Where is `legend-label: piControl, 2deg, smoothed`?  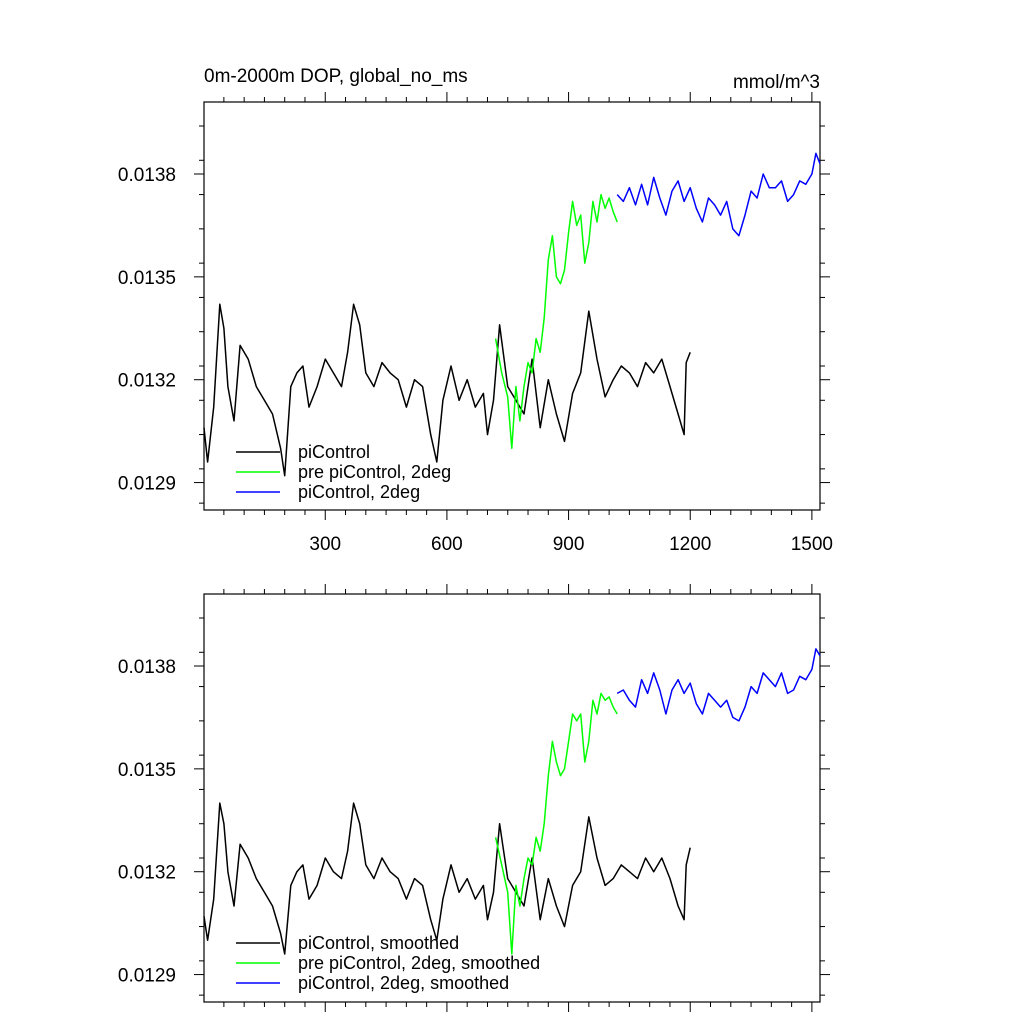
legend-label: piControl, 2deg, smoothed is located at coordinates (403, 983).